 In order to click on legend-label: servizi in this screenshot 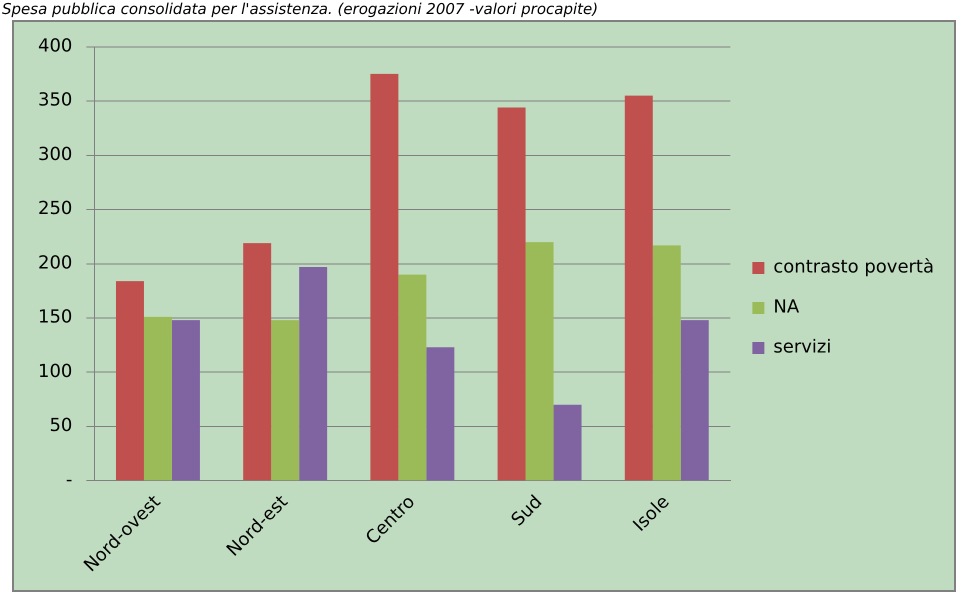, I will do `click(802, 347)`.